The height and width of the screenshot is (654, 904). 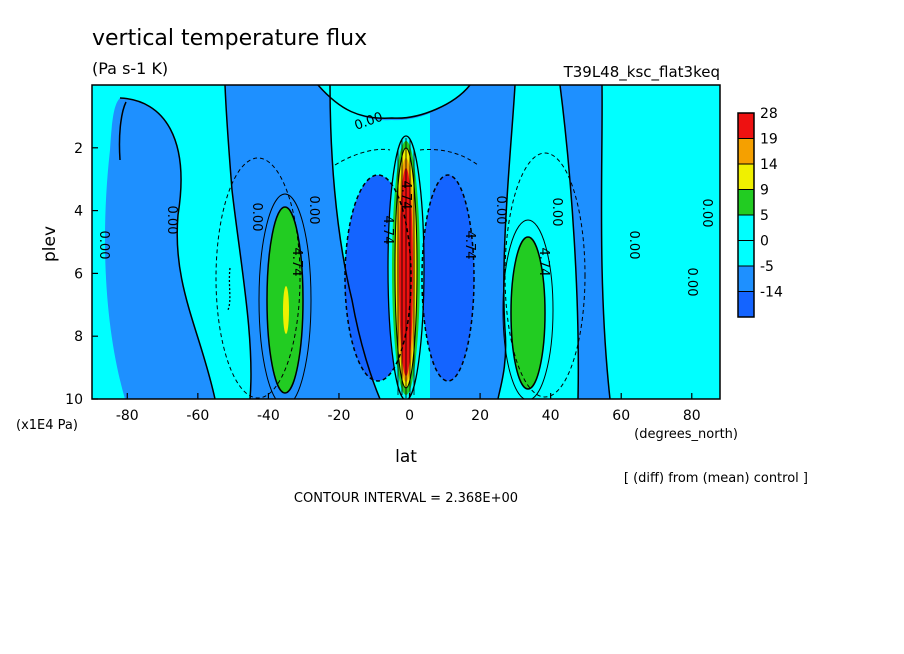 I want to click on contour-4-74-north, so click(x=528, y=313).